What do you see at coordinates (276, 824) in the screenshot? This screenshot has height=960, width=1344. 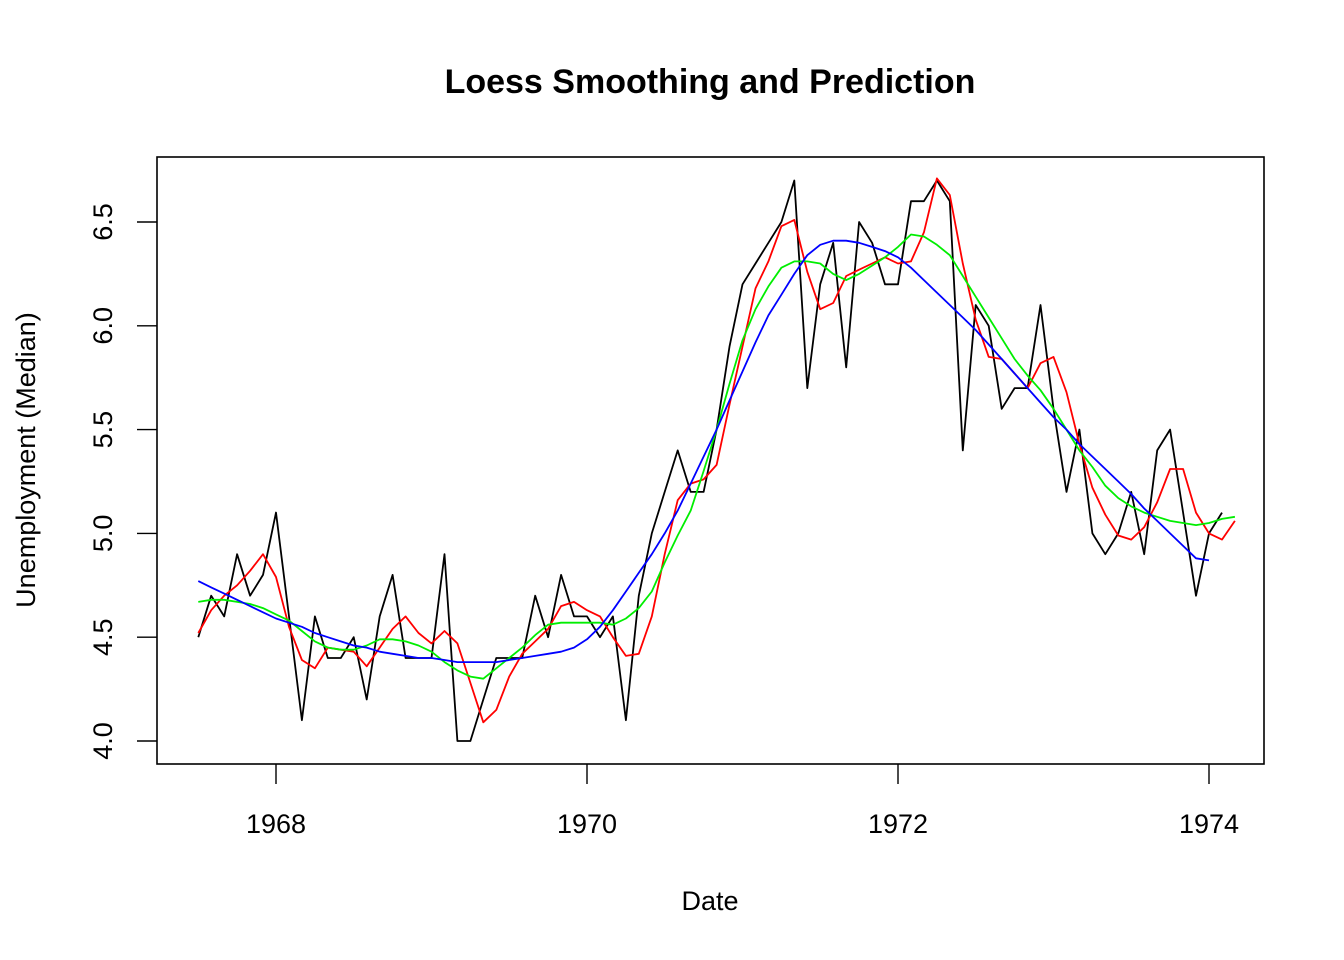 I see `x-tick-label: 1968` at bounding box center [276, 824].